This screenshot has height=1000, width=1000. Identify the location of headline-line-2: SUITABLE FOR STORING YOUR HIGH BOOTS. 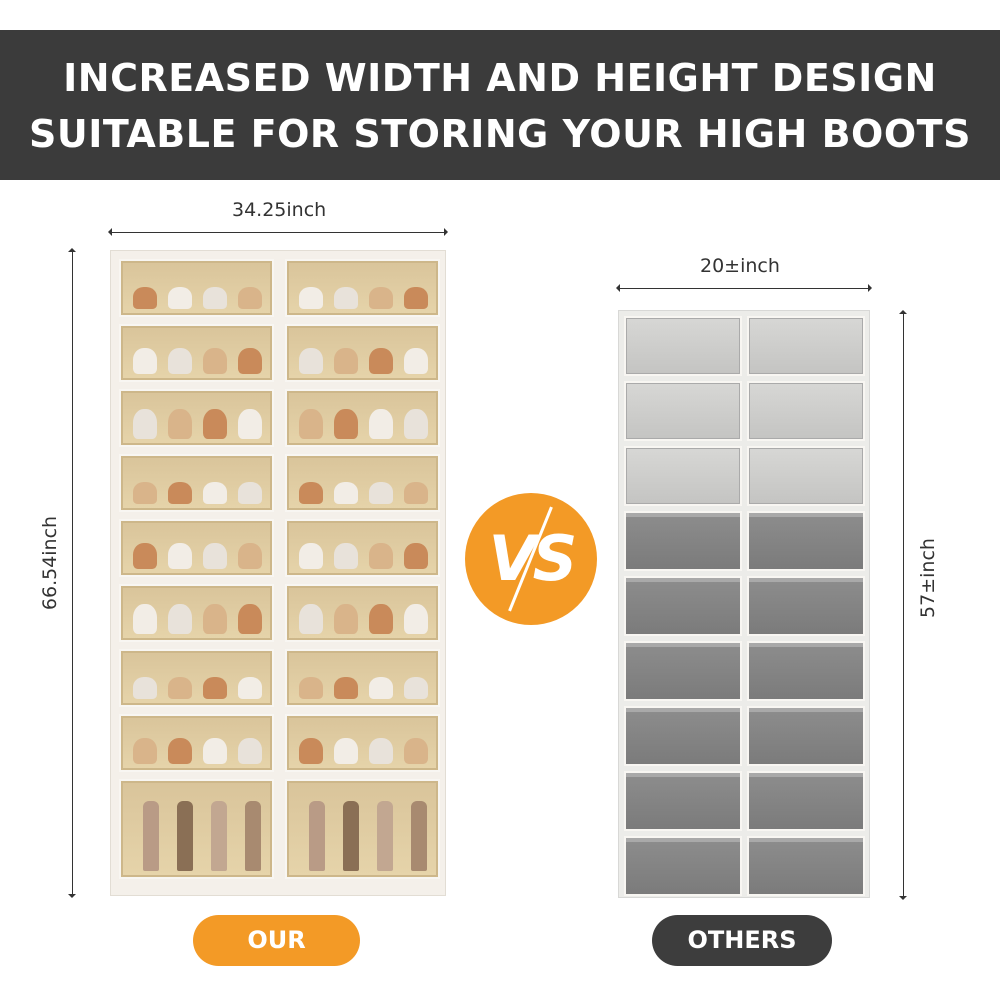
(500, 134).